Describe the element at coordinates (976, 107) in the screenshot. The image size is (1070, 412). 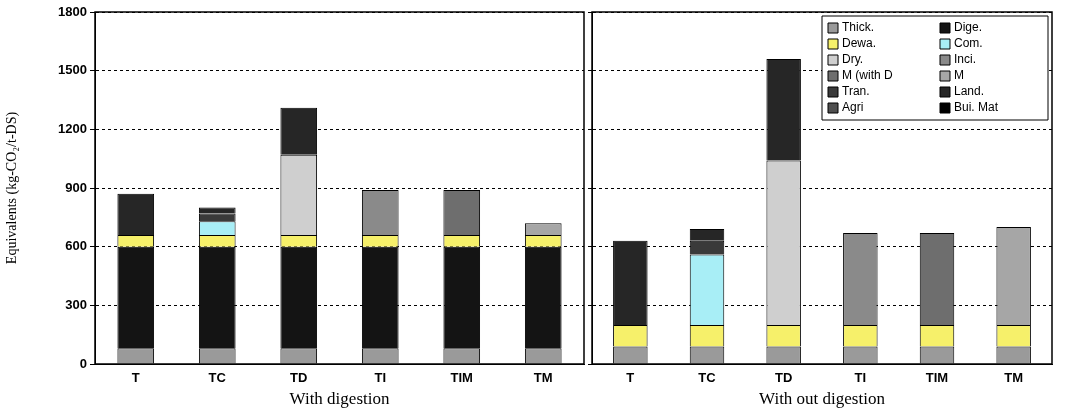
I see `legend-label: Bui. Mat` at that location.